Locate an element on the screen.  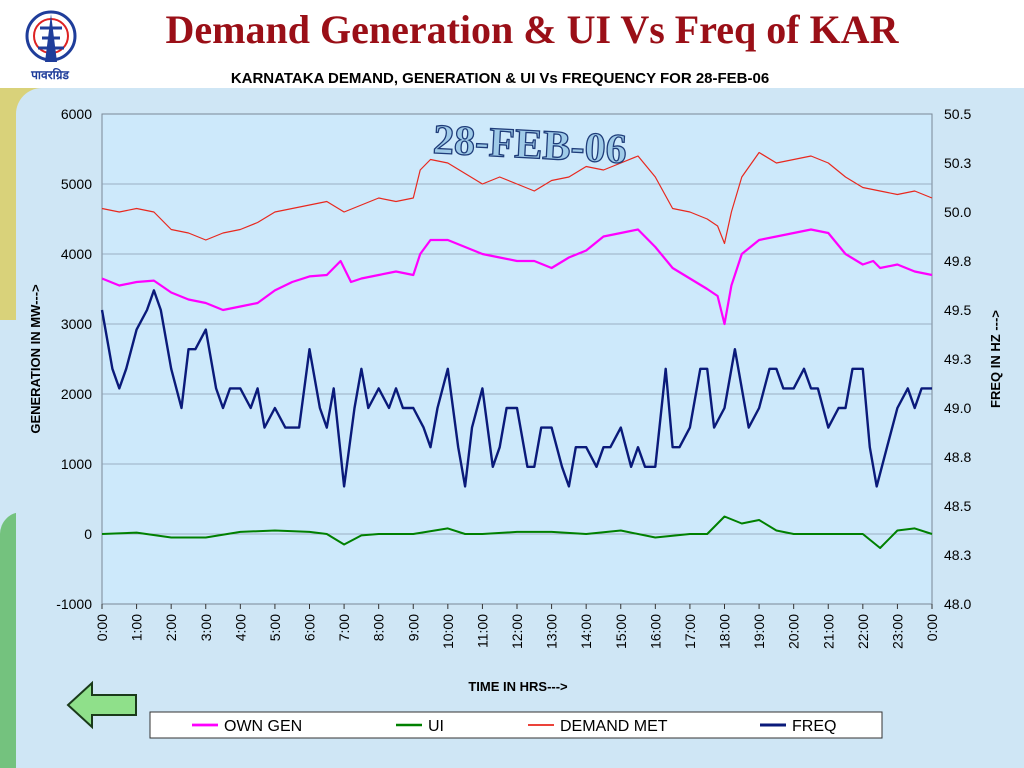
x-tick-label: 13:00 is located at coordinates (552, 631).